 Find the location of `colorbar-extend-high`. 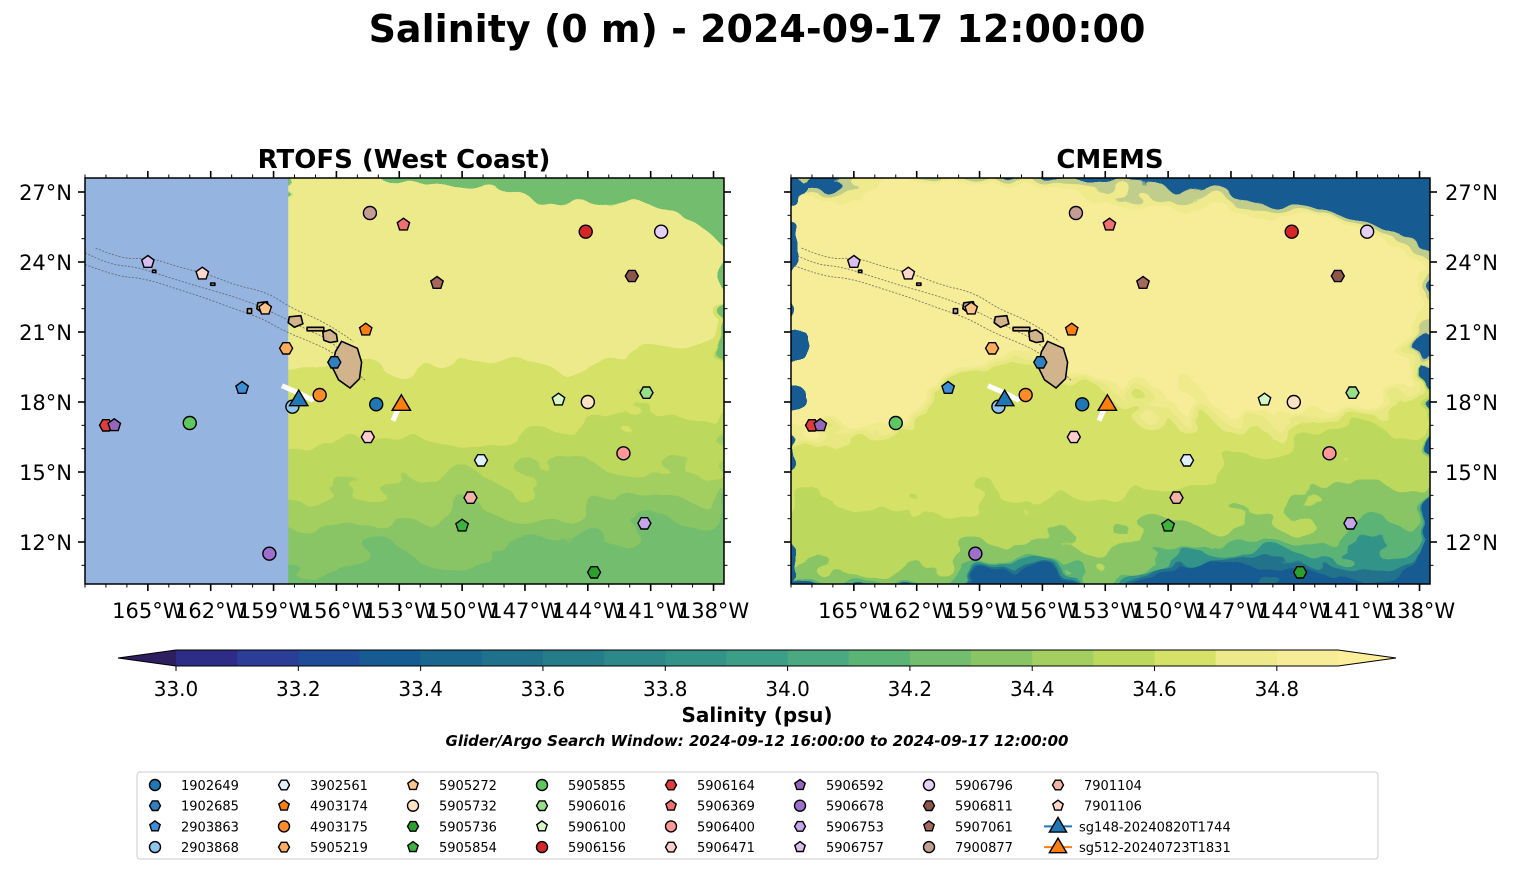

colorbar-extend-high is located at coordinates (1367, 658).